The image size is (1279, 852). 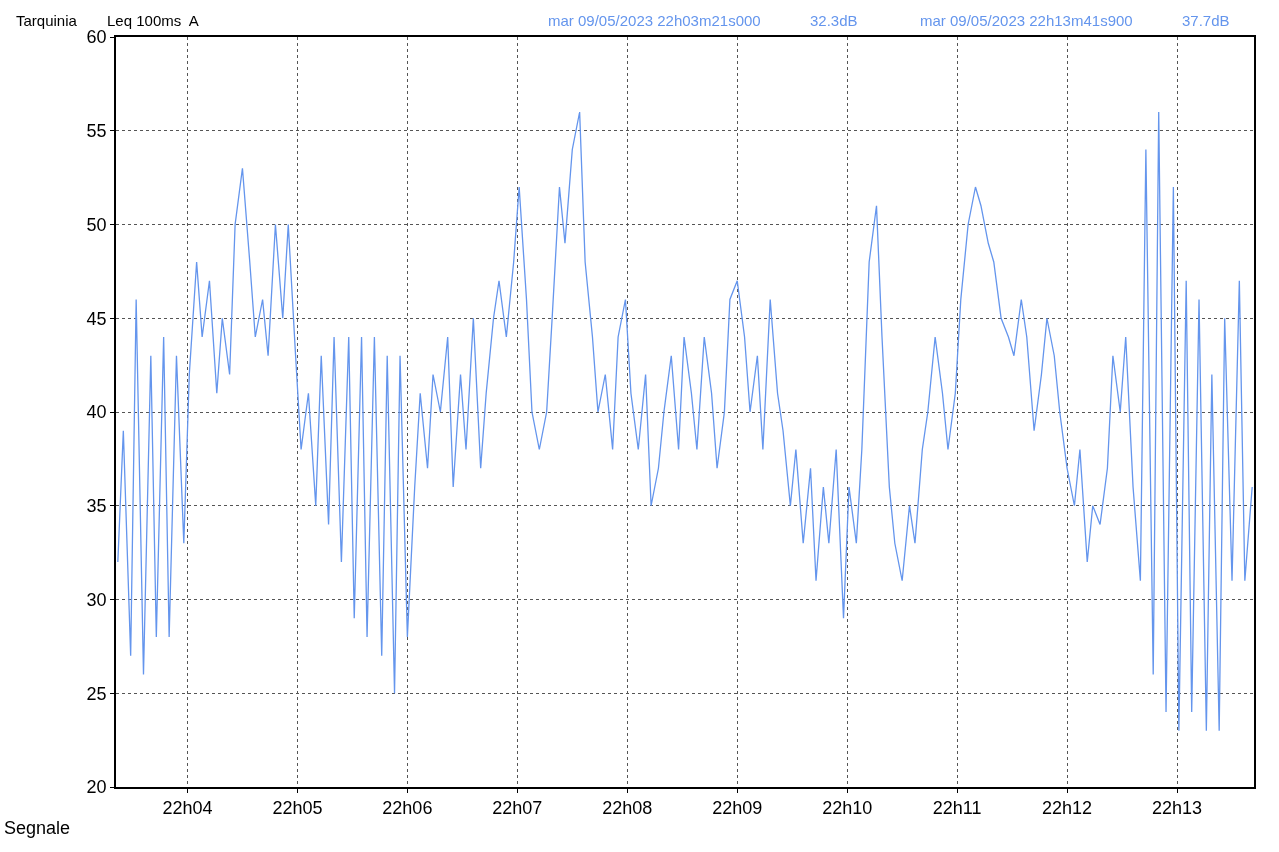 I want to click on x-tick-label: 22h04, so click(x=187, y=808).